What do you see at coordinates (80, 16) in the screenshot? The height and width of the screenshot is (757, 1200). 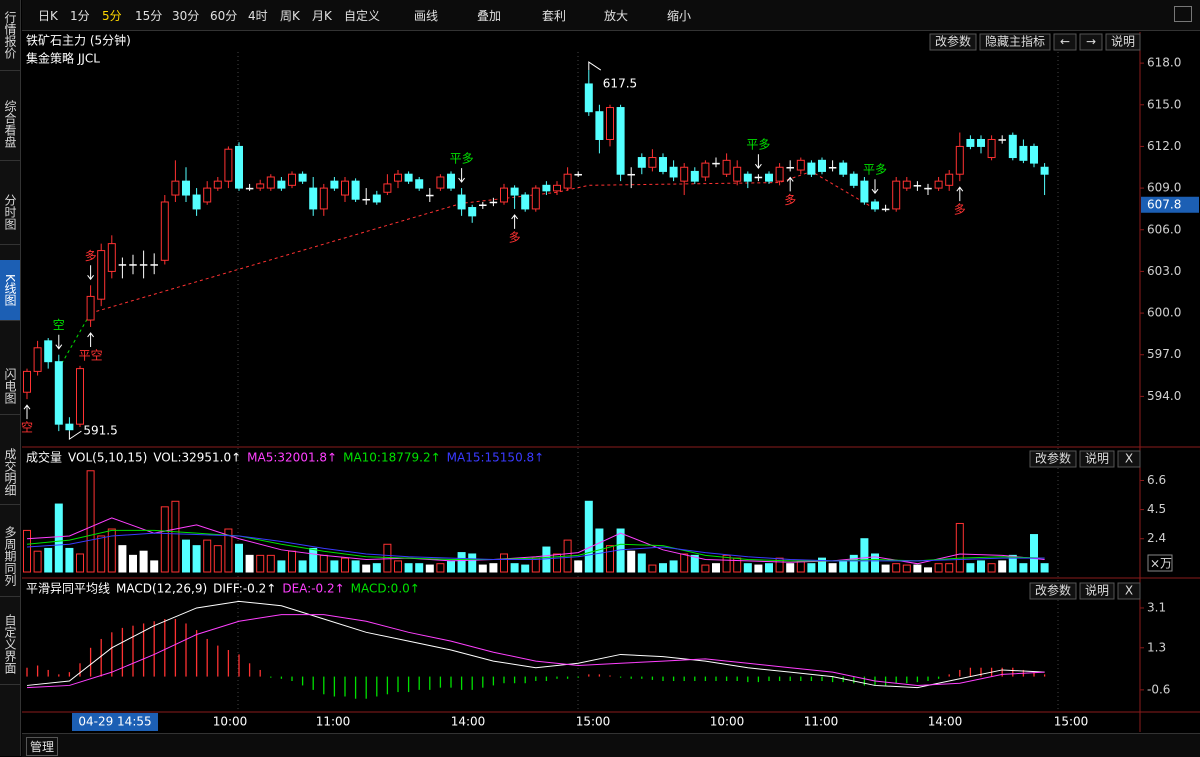 I see `toolbar-item: 1分` at bounding box center [80, 16].